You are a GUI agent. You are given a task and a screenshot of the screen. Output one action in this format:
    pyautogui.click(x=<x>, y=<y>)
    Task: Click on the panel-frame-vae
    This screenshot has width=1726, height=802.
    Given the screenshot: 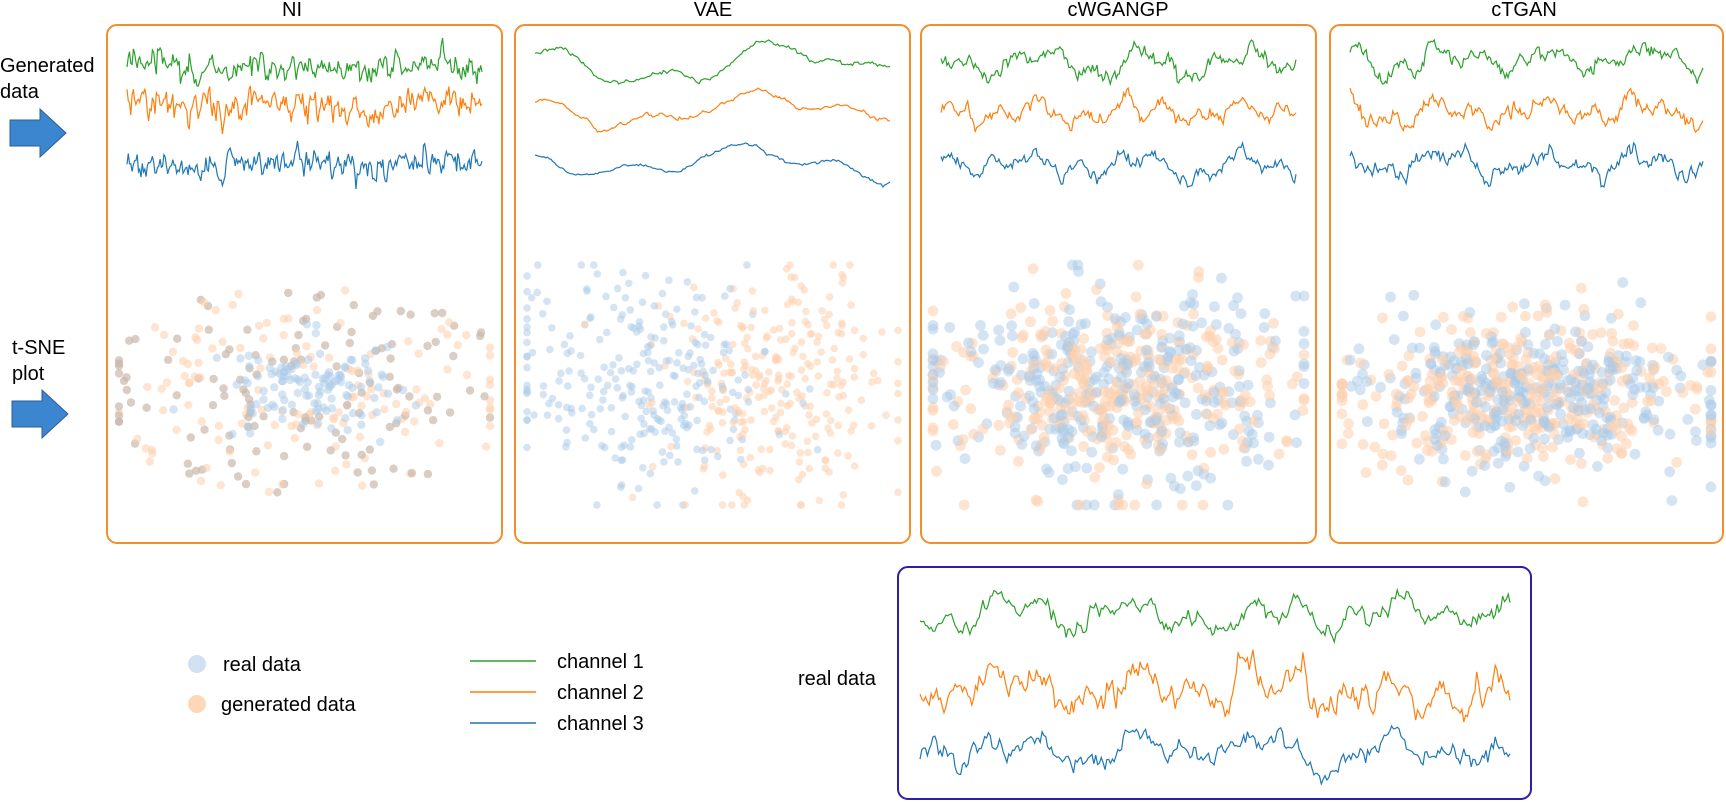 What is the action you would take?
    pyautogui.click(x=712, y=284)
    